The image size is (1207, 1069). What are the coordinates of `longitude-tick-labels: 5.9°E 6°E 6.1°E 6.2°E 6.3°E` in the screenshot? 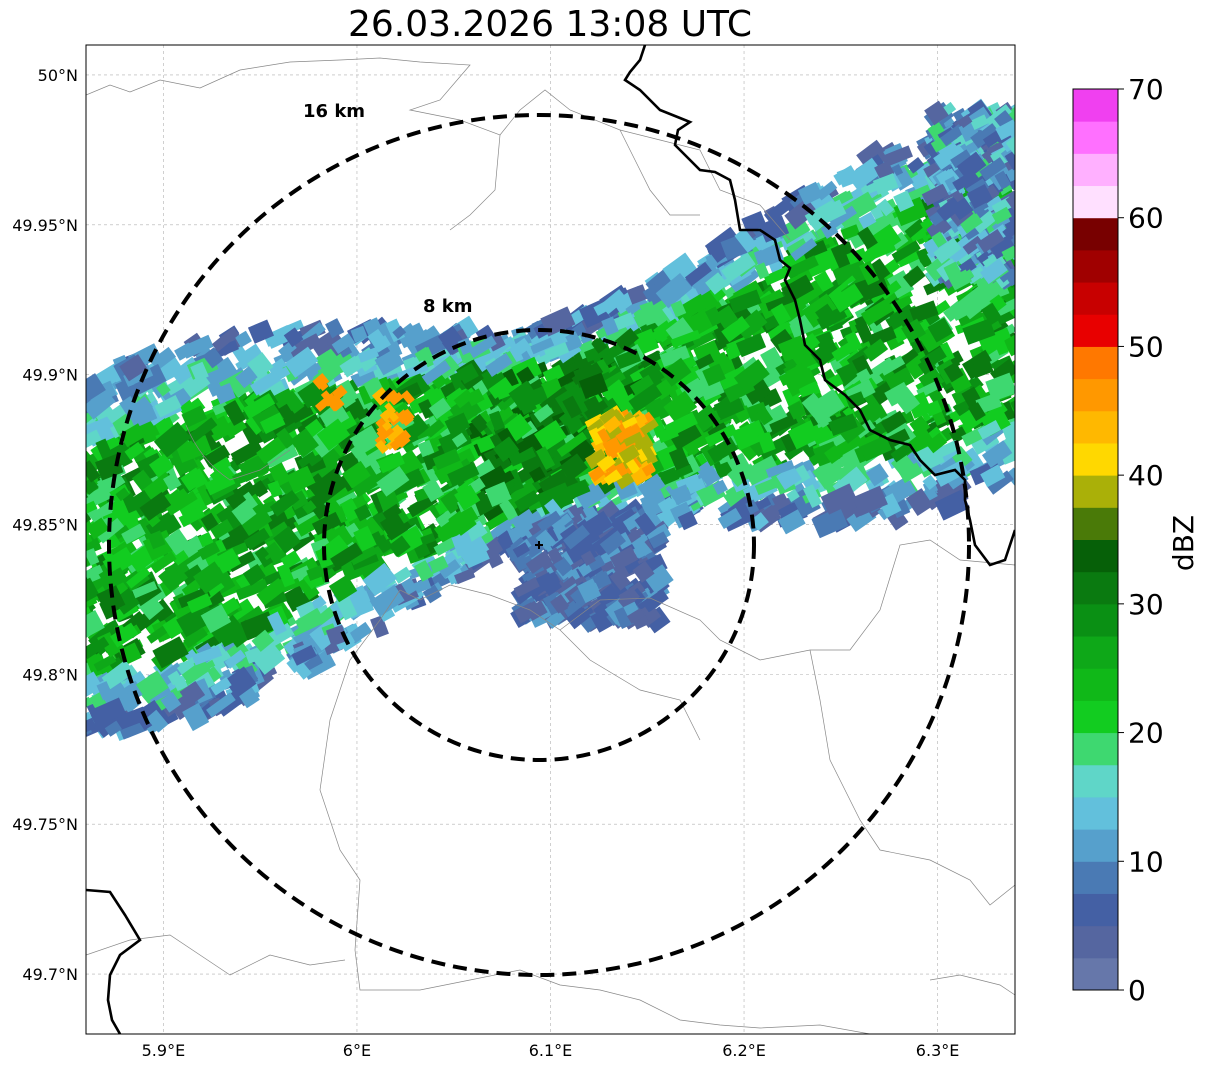 It's located at (551, 1050).